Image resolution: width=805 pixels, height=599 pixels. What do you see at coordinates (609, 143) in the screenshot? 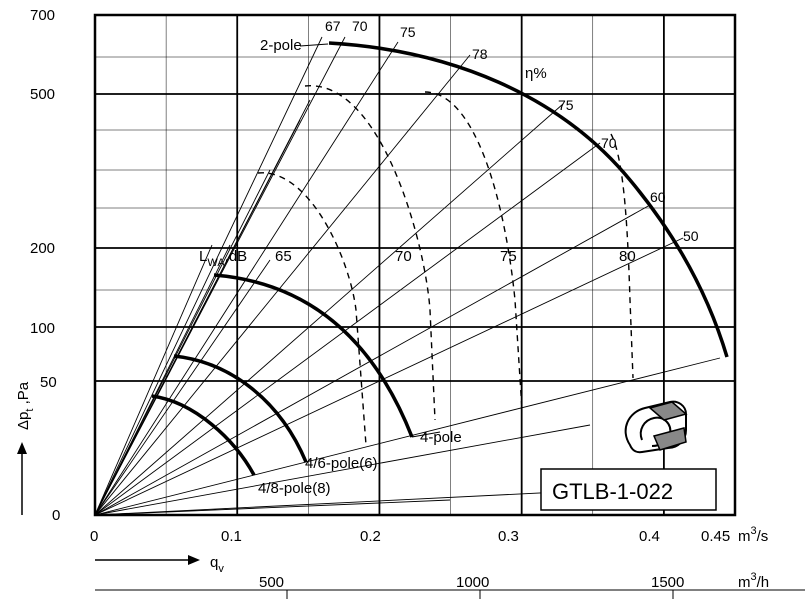
I see `efficiency-label-70b: 70` at bounding box center [609, 143].